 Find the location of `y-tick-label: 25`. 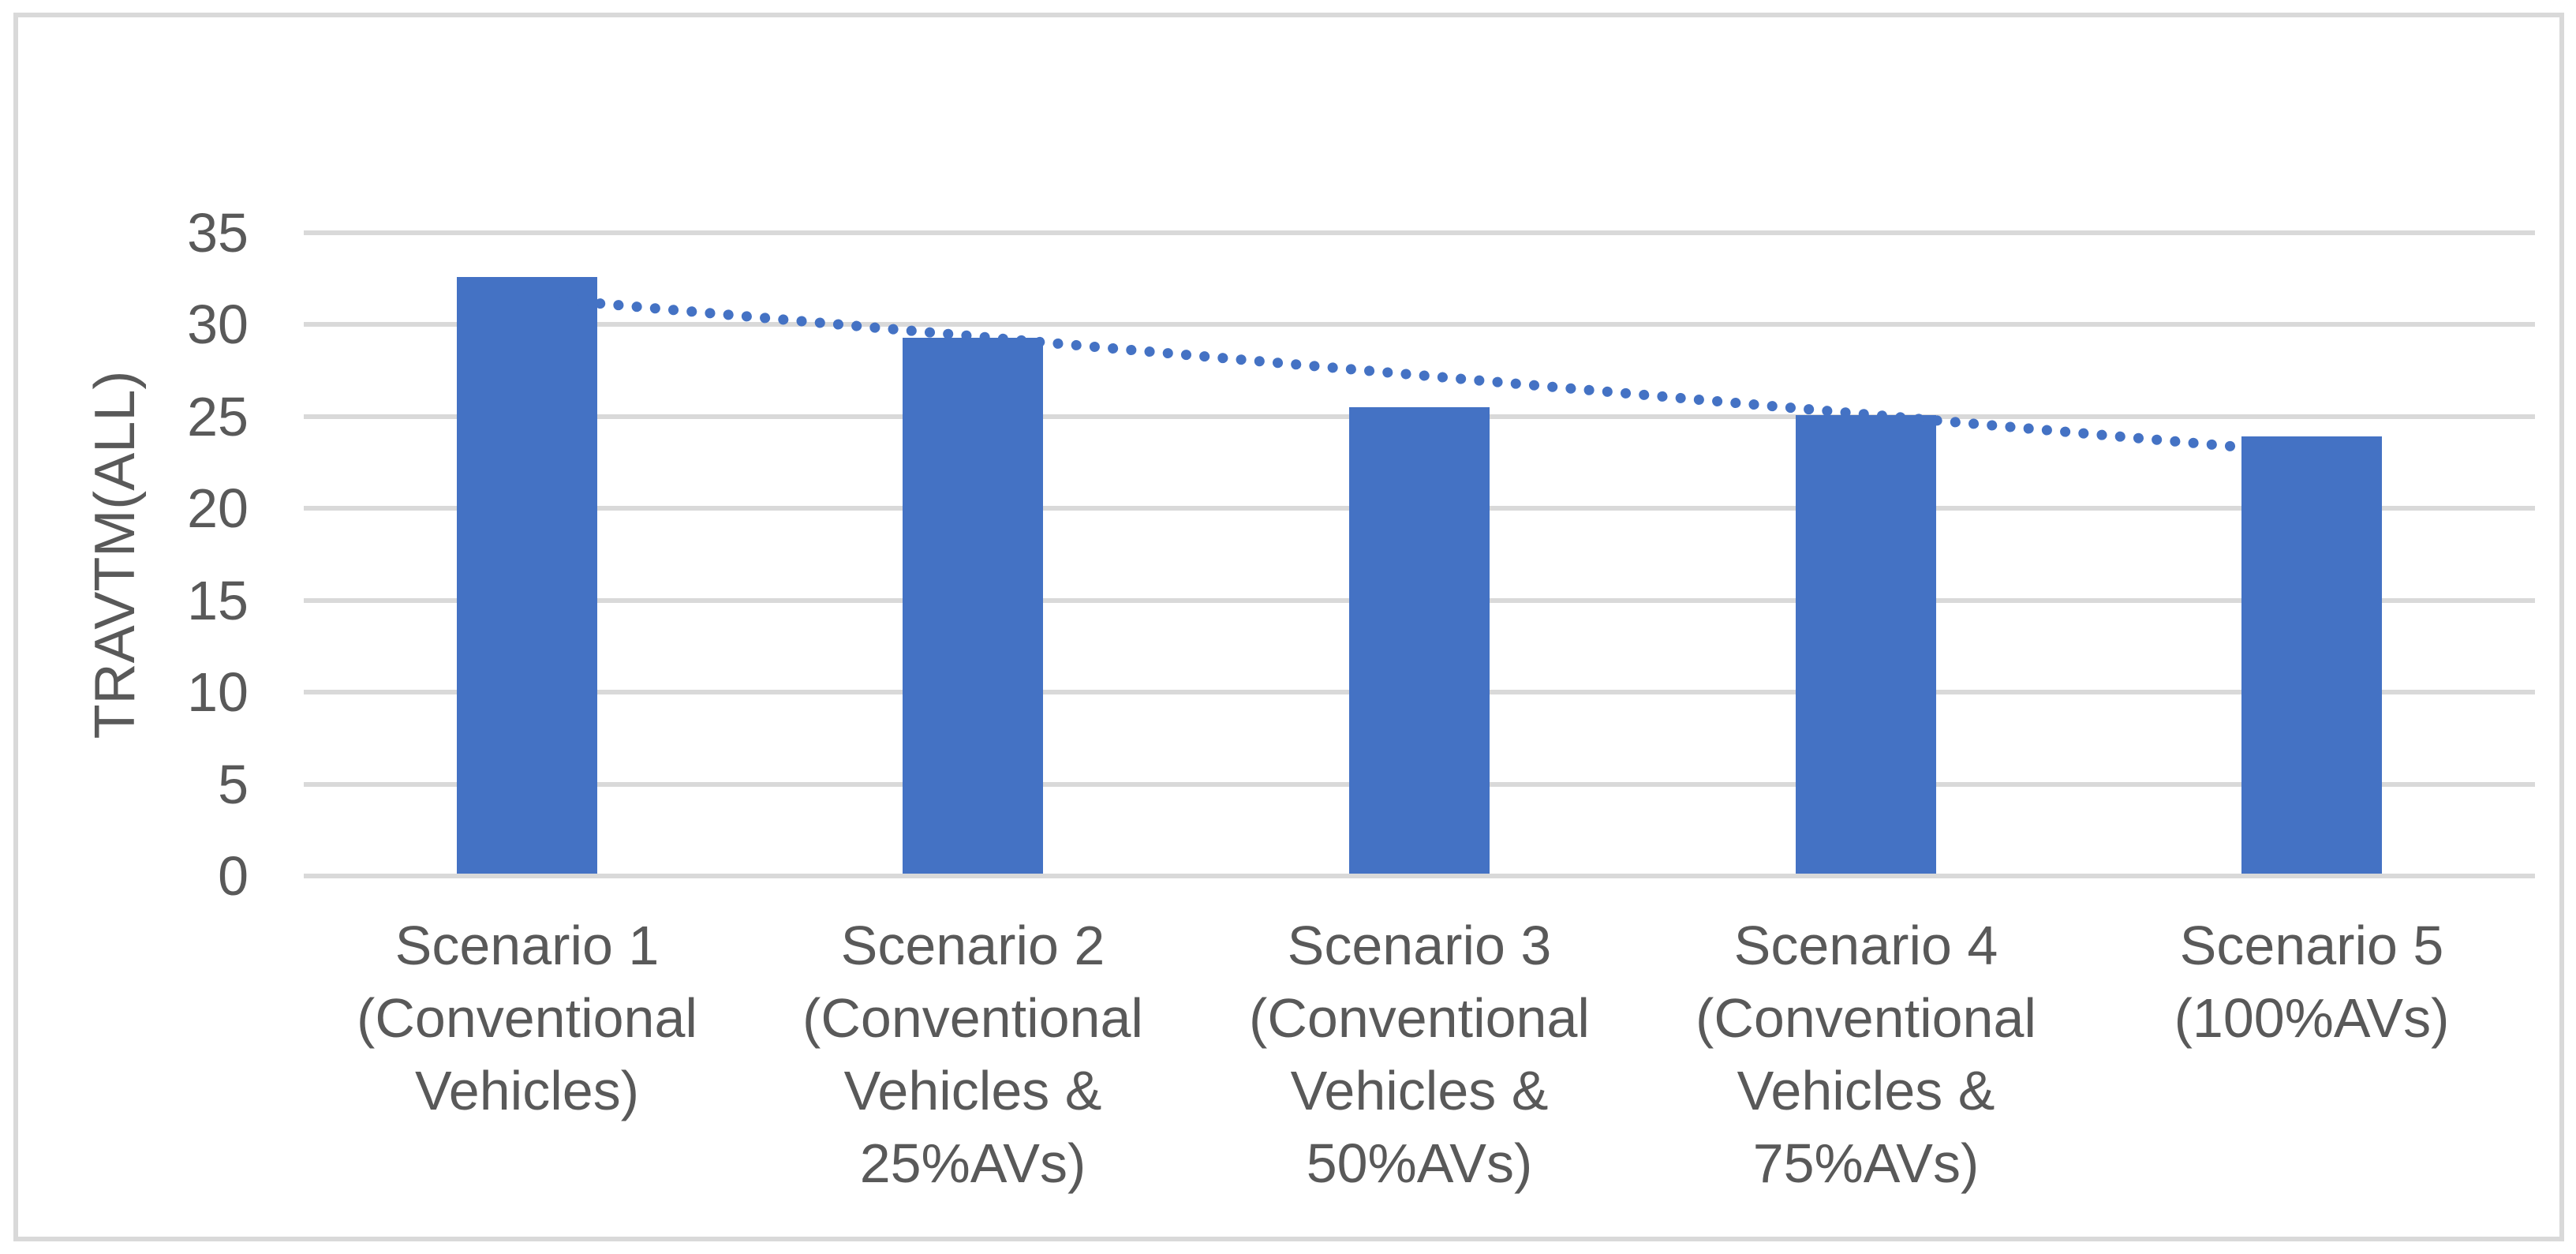

y-tick-label: 25 is located at coordinates (218, 417).